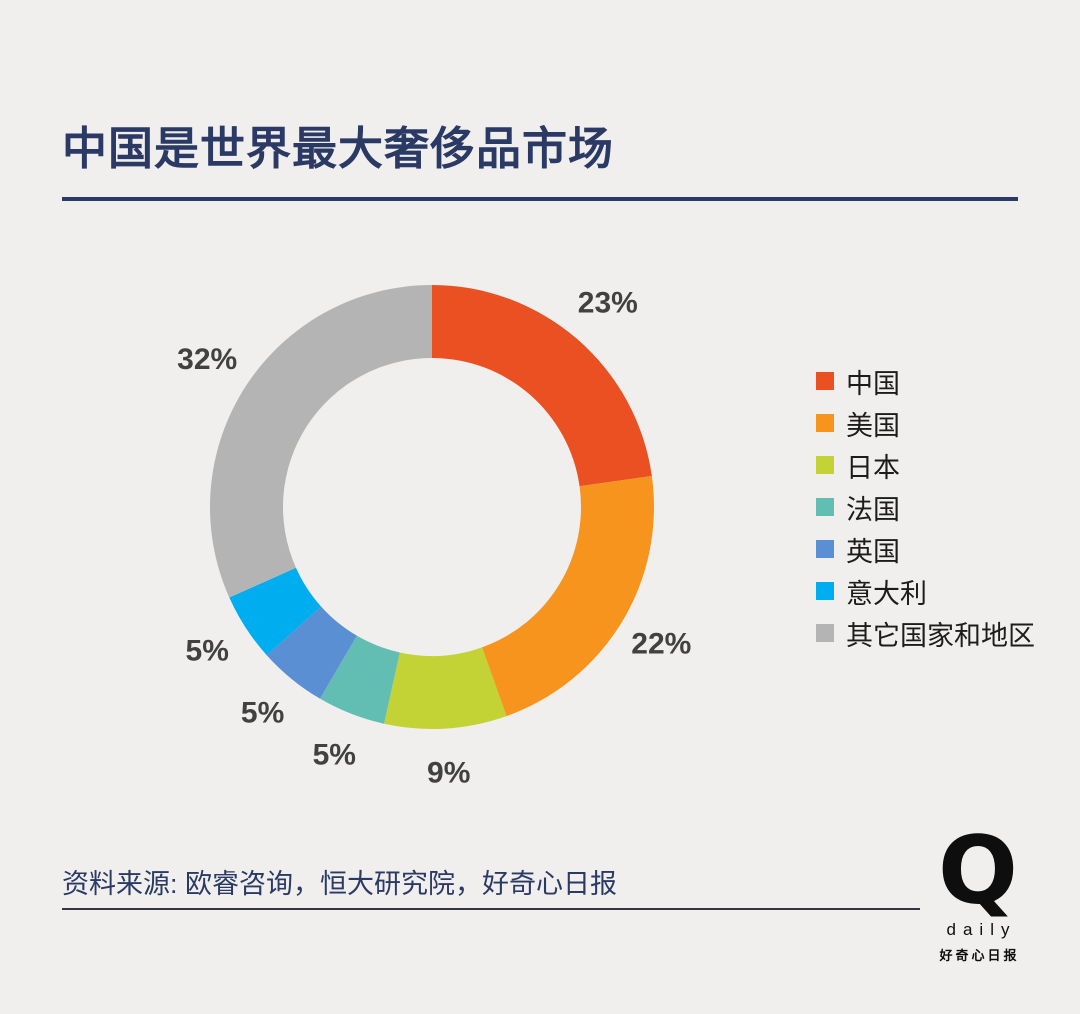 Image resolution: width=1080 pixels, height=1014 pixels. Describe the element at coordinates (540, 199) in the screenshot. I see `title-divider` at that location.